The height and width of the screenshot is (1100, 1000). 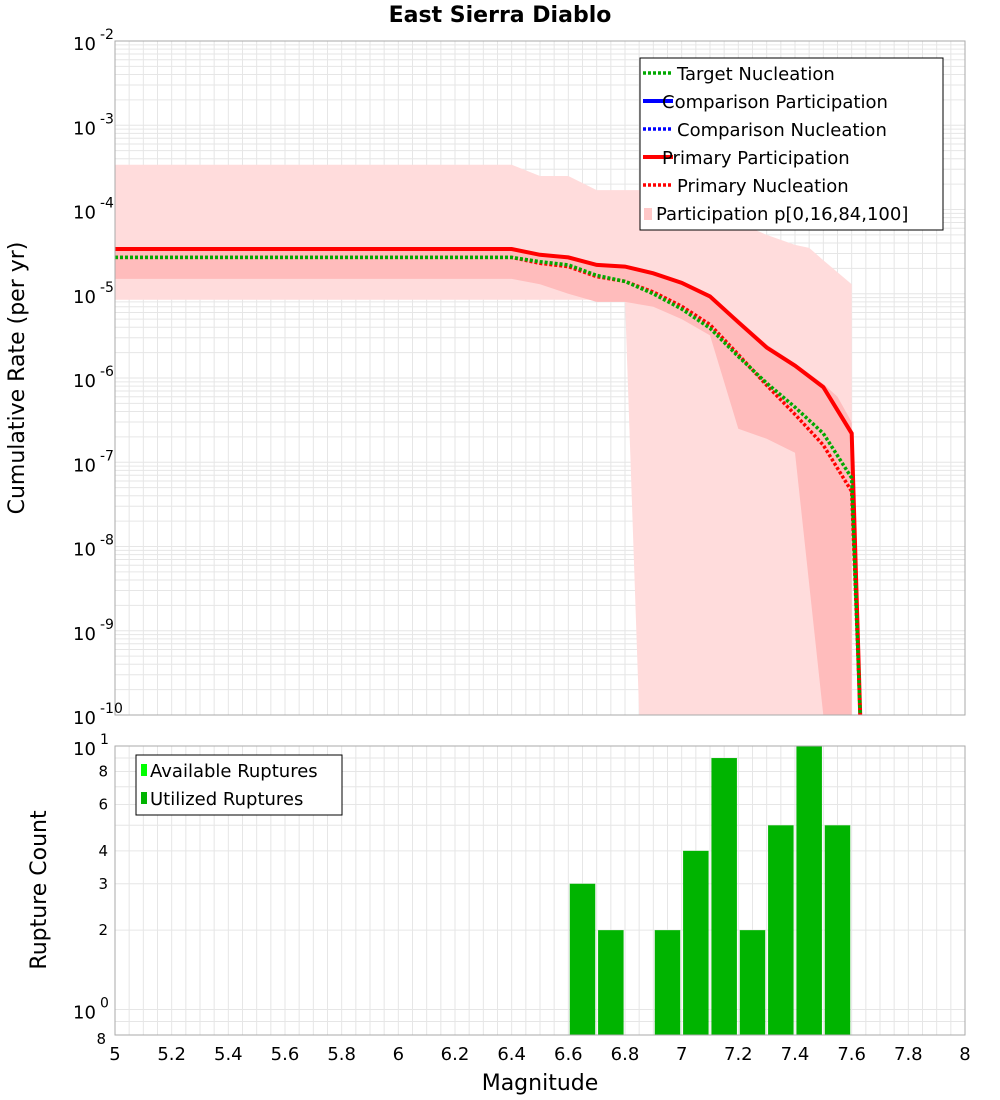 What do you see at coordinates (341, 1054) in the screenshot?
I see `x-tick-label: 5.8` at bounding box center [341, 1054].